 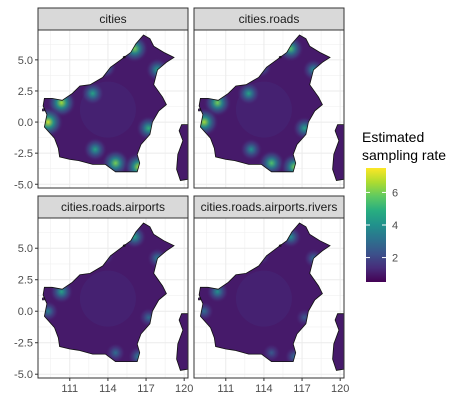 I want to click on colorbar-tick-label: 4, so click(x=395, y=226).